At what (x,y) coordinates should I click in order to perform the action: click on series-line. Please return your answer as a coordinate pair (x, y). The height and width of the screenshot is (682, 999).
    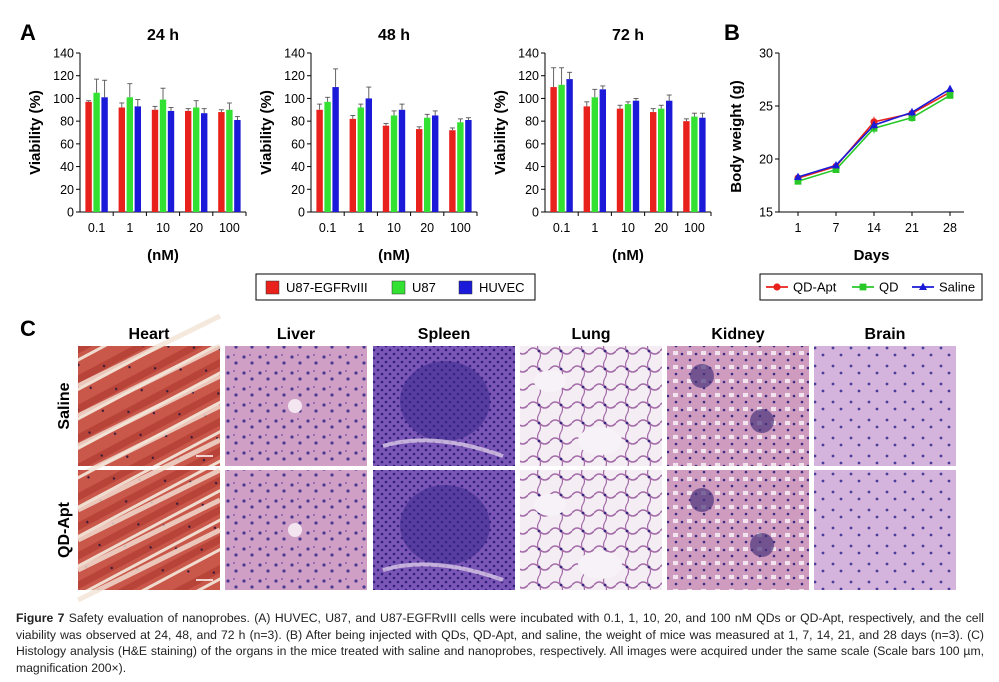
    Looking at the image, I should click on (874, 135).